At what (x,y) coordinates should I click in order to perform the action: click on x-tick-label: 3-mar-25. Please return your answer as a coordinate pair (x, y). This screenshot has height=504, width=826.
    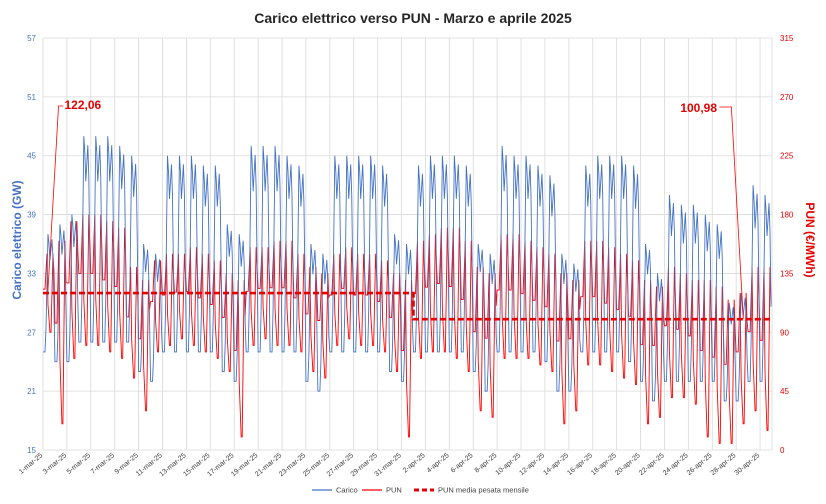
    Looking at the image, I should click on (55, 464).